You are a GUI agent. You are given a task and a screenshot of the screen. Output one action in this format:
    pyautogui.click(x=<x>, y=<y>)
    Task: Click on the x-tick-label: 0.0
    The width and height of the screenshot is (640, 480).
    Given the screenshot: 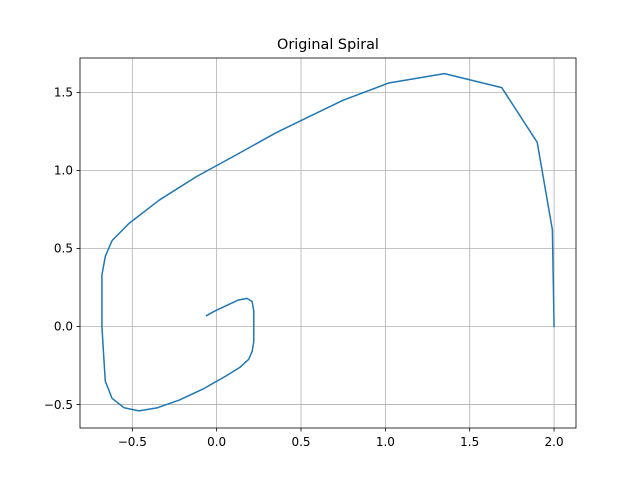 What is the action you would take?
    pyautogui.click(x=216, y=442)
    